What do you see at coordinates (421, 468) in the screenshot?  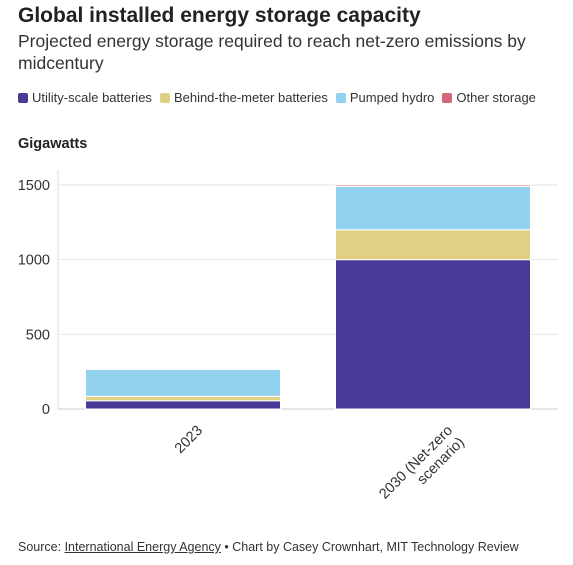 I see `x-tick-label: 2030 (Net-zeroscenario)` at bounding box center [421, 468].